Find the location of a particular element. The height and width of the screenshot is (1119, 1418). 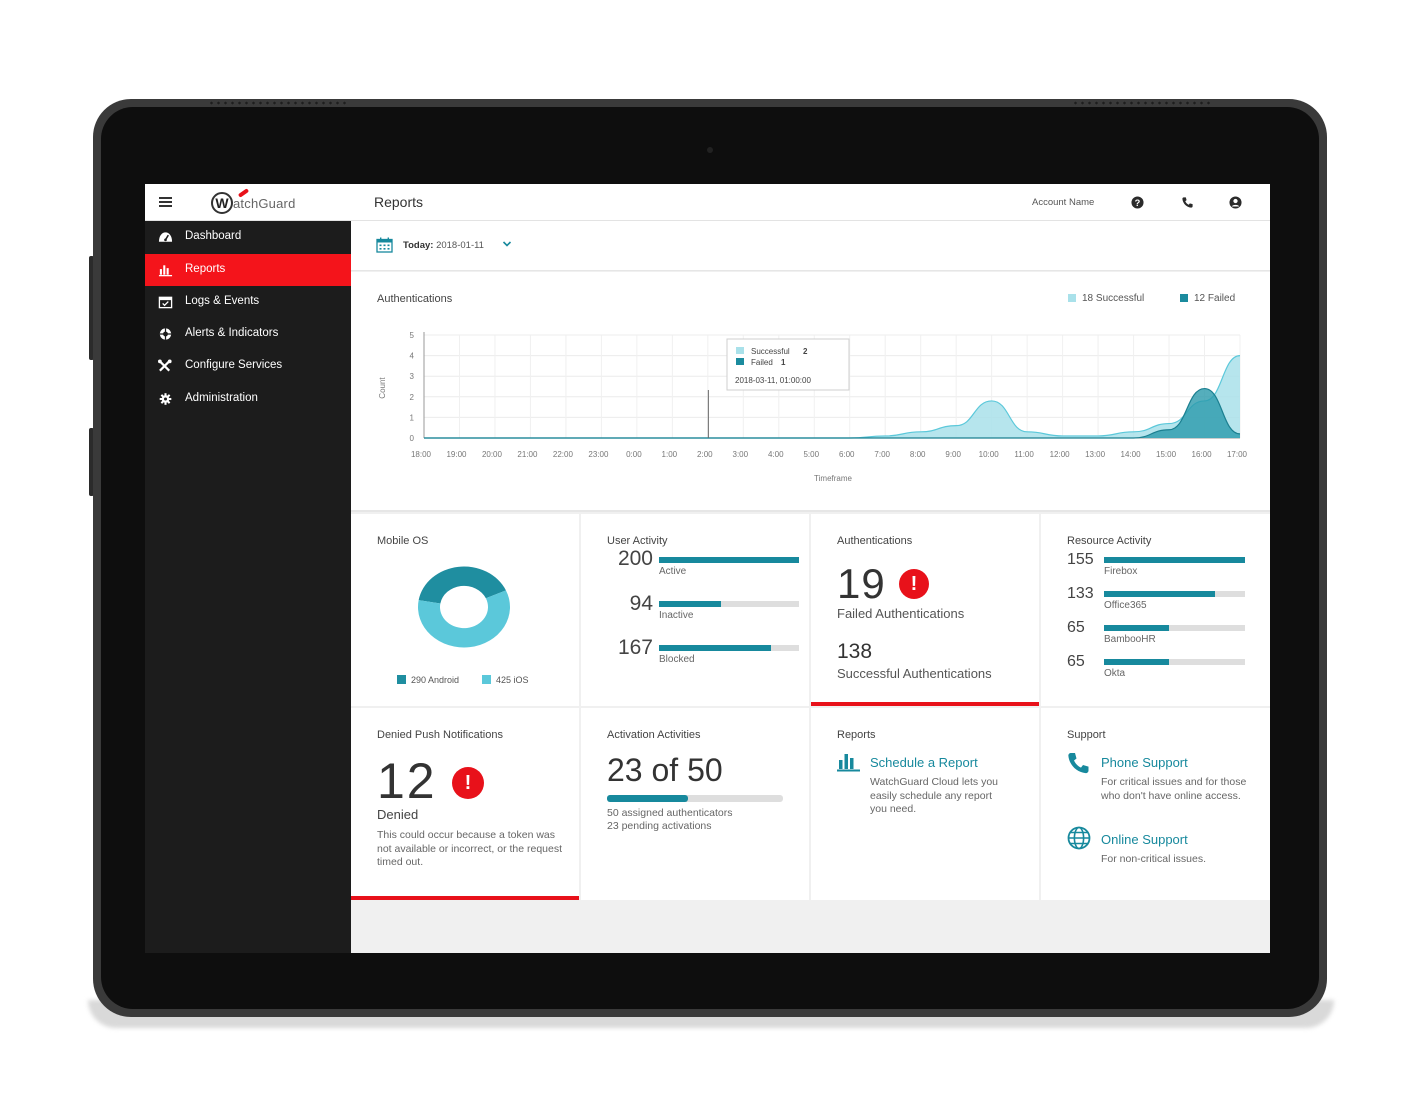

inactive-bar-fill is located at coordinates (690, 604).